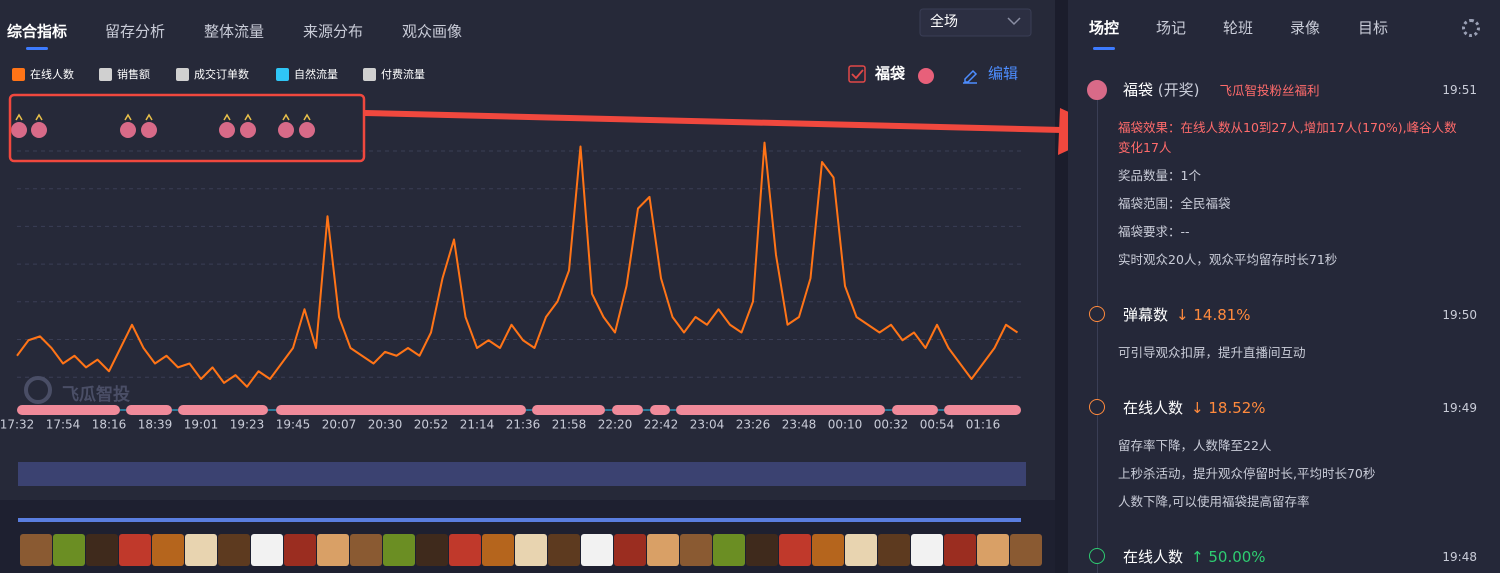  Describe the element at coordinates (221, 74) in the screenshot. I see `legend-label: 成交订单数` at that location.